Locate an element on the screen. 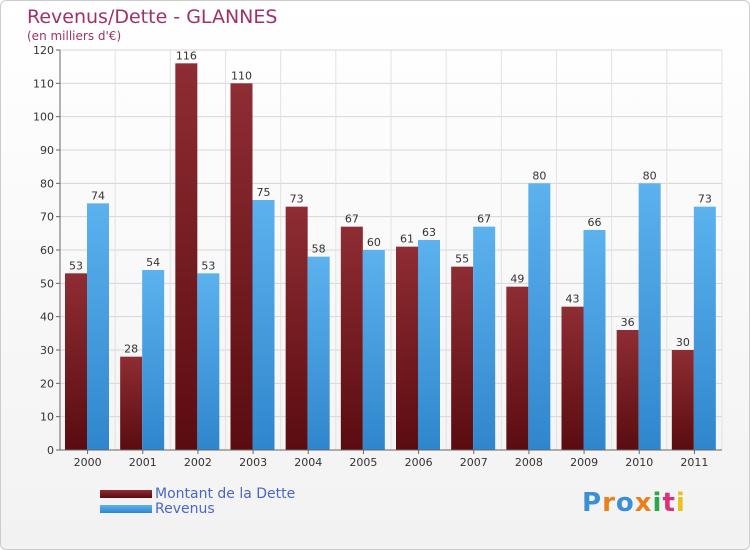 The image size is (750, 550). bar-revenus-2000 is located at coordinates (98, 326).